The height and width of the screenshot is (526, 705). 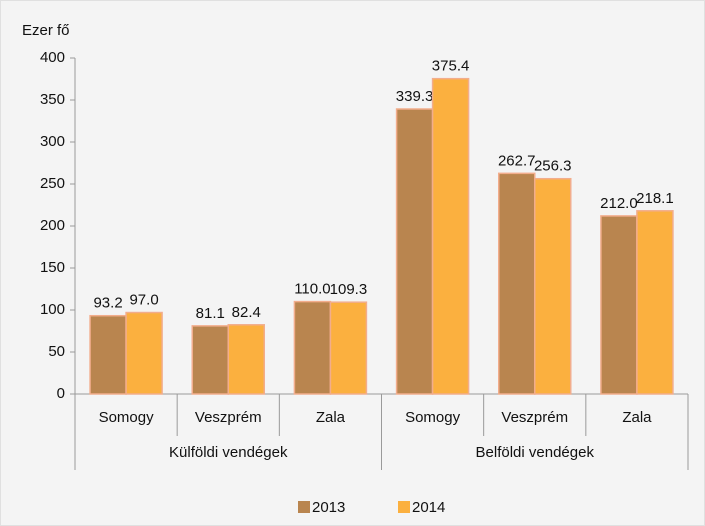 What do you see at coordinates (52, 99) in the screenshot?
I see `y-tick-label: 350` at bounding box center [52, 99].